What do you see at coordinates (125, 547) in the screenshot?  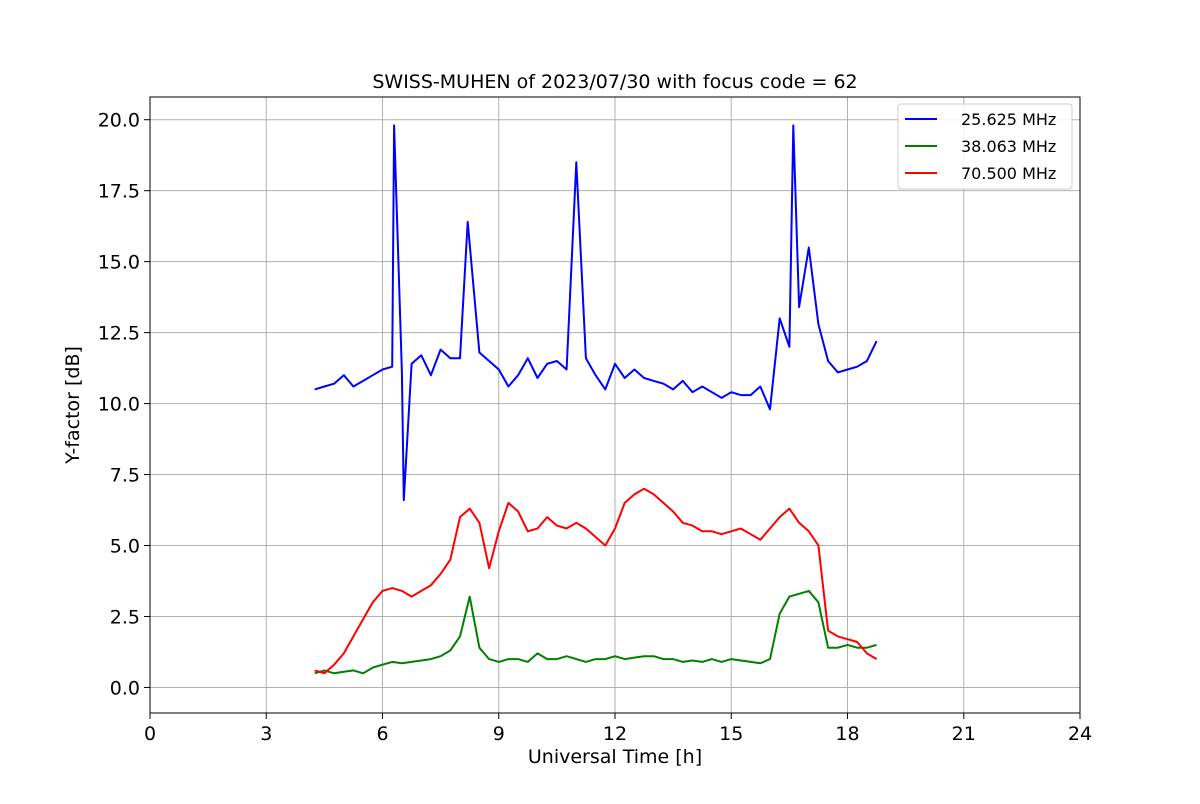 I see `y-tick-label: 5.0` at bounding box center [125, 547].